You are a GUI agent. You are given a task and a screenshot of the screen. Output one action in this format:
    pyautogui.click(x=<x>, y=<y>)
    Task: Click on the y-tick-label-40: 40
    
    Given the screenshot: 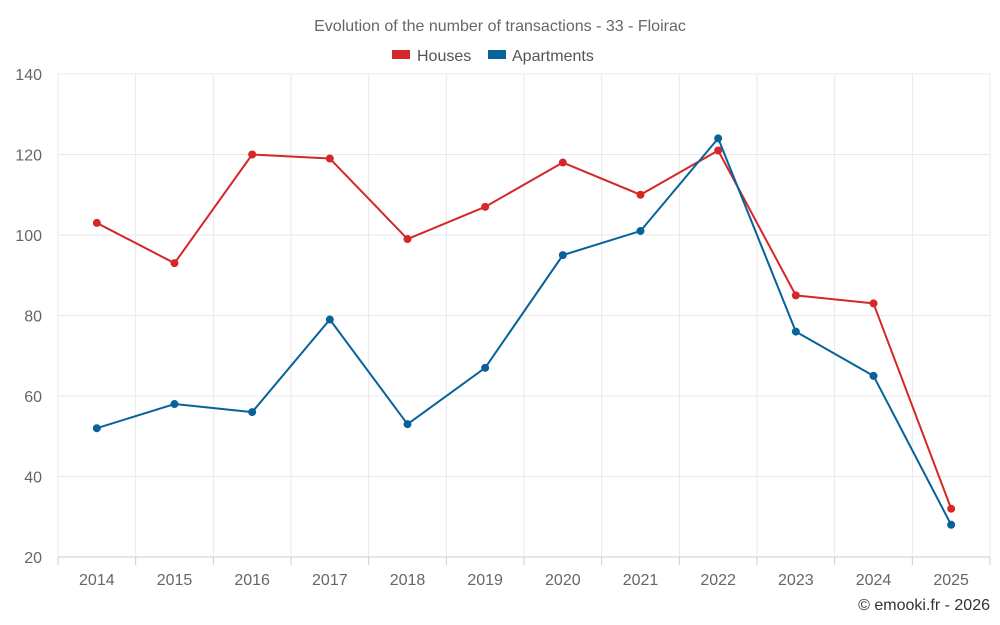 What is the action you would take?
    pyautogui.click(x=33, y=478)
    